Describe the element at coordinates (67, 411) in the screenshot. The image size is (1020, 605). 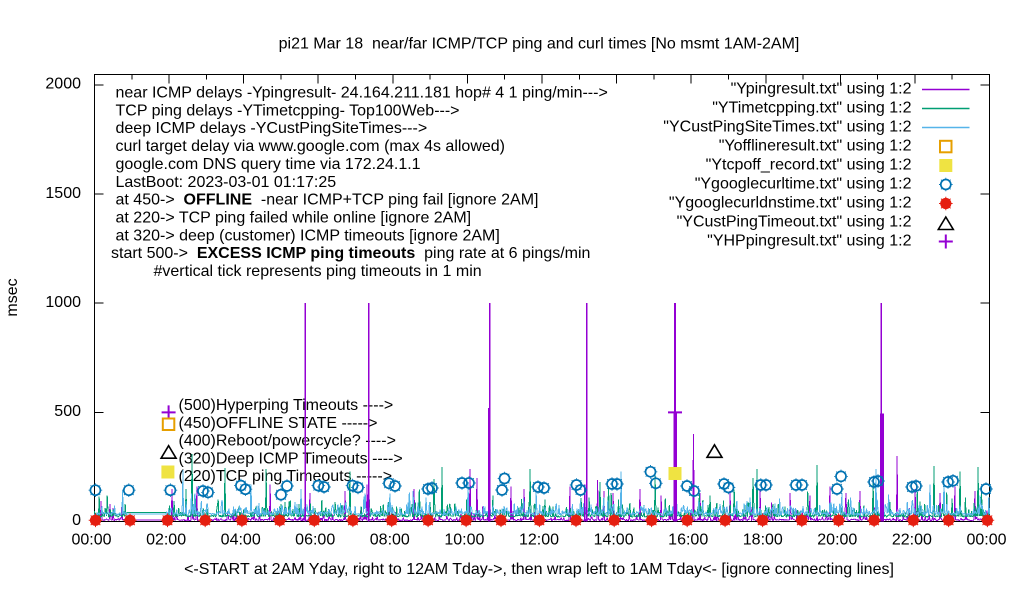
I see `svg-text: 500` at that location.